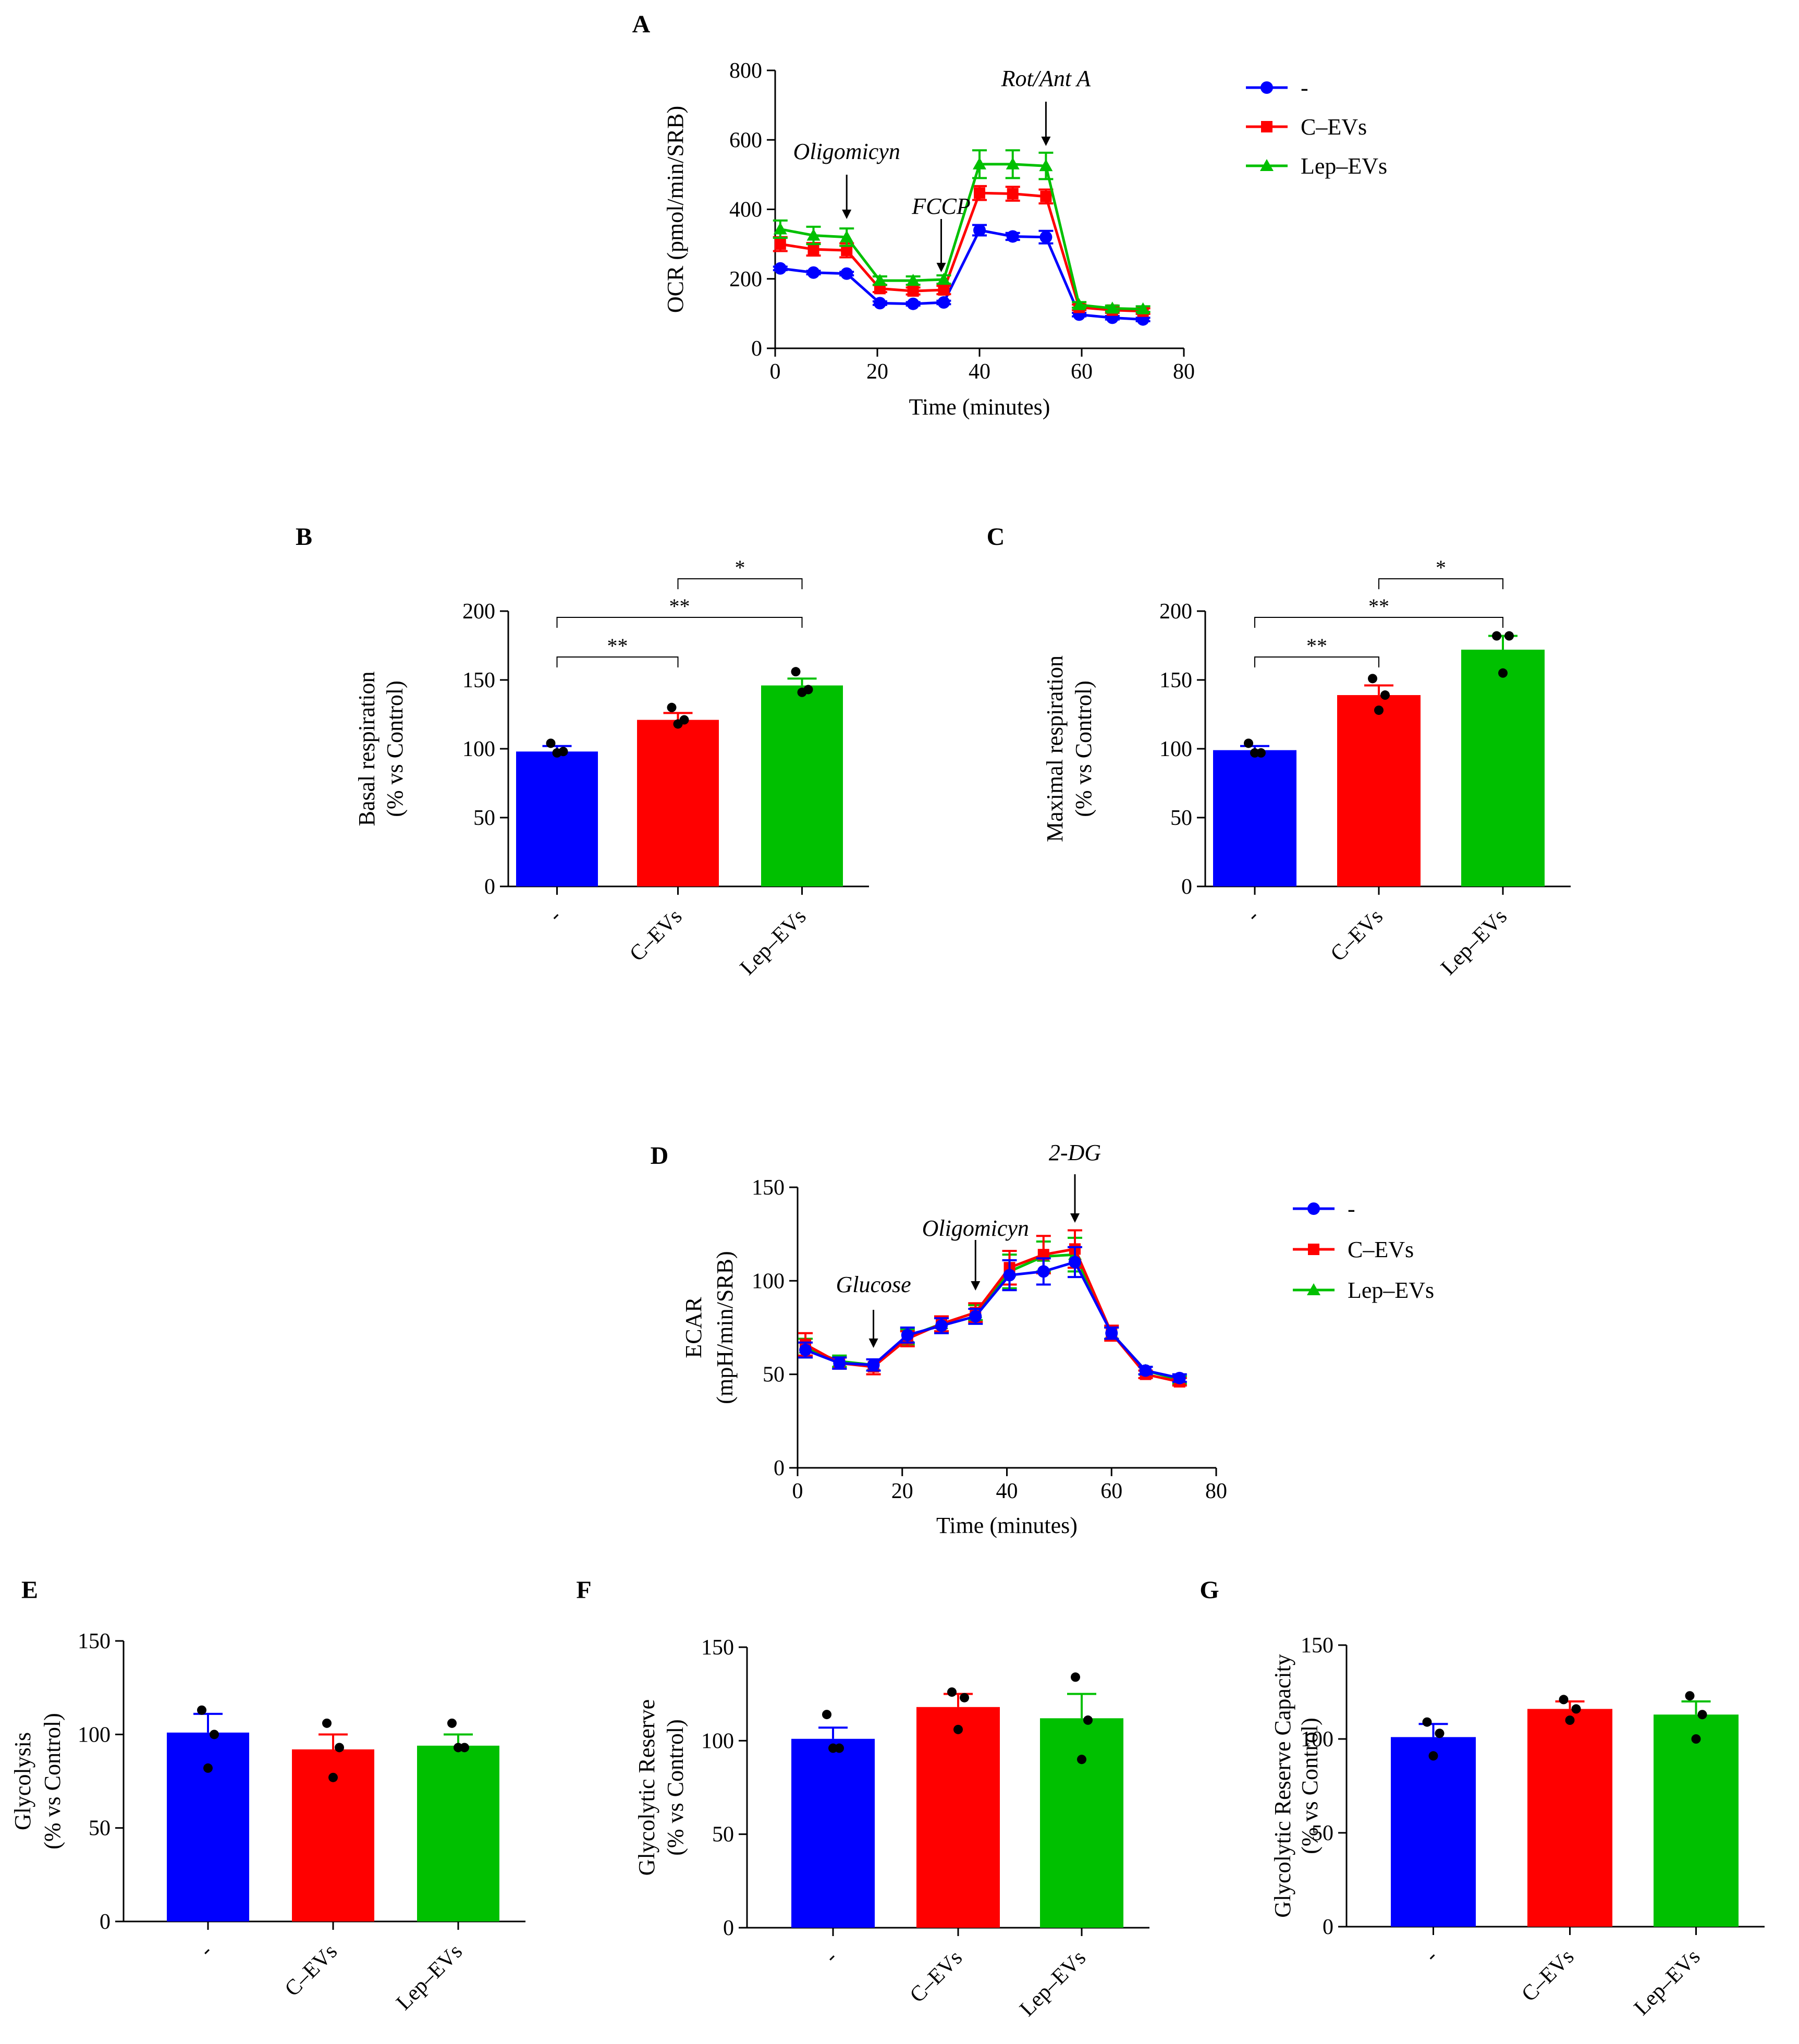 The image size is (1799, 2044). I want to click on annotation-label: Oligomicyn, so click(846, 151).